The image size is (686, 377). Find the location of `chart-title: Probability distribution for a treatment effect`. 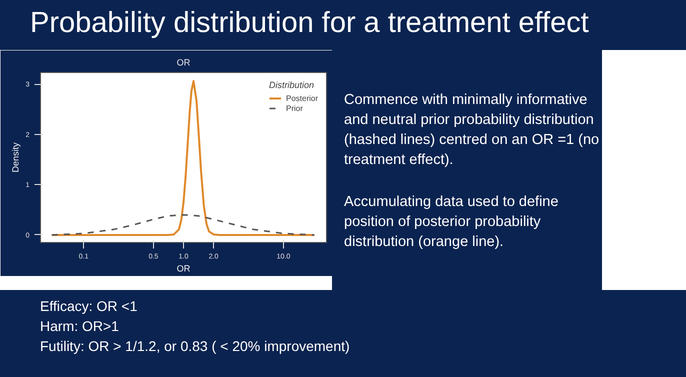

chart-title: Probability distribution for a treatment effect is located at coordinates (309, 23).